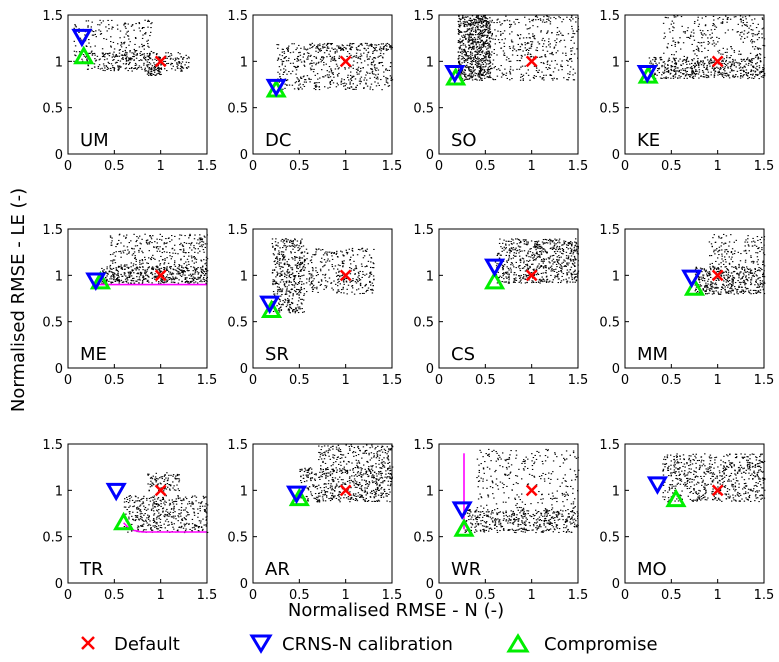 The height and width of the screenshot is (662, 779). I want to click on x-tick-label: 1, so click(532, 166).